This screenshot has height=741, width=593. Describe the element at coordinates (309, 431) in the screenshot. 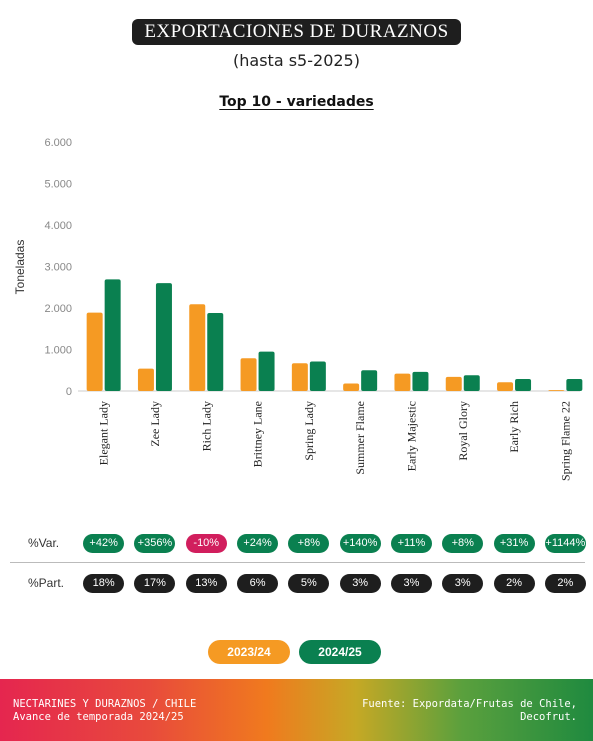

I see `x-tick-label: Spring Lady` at that location.